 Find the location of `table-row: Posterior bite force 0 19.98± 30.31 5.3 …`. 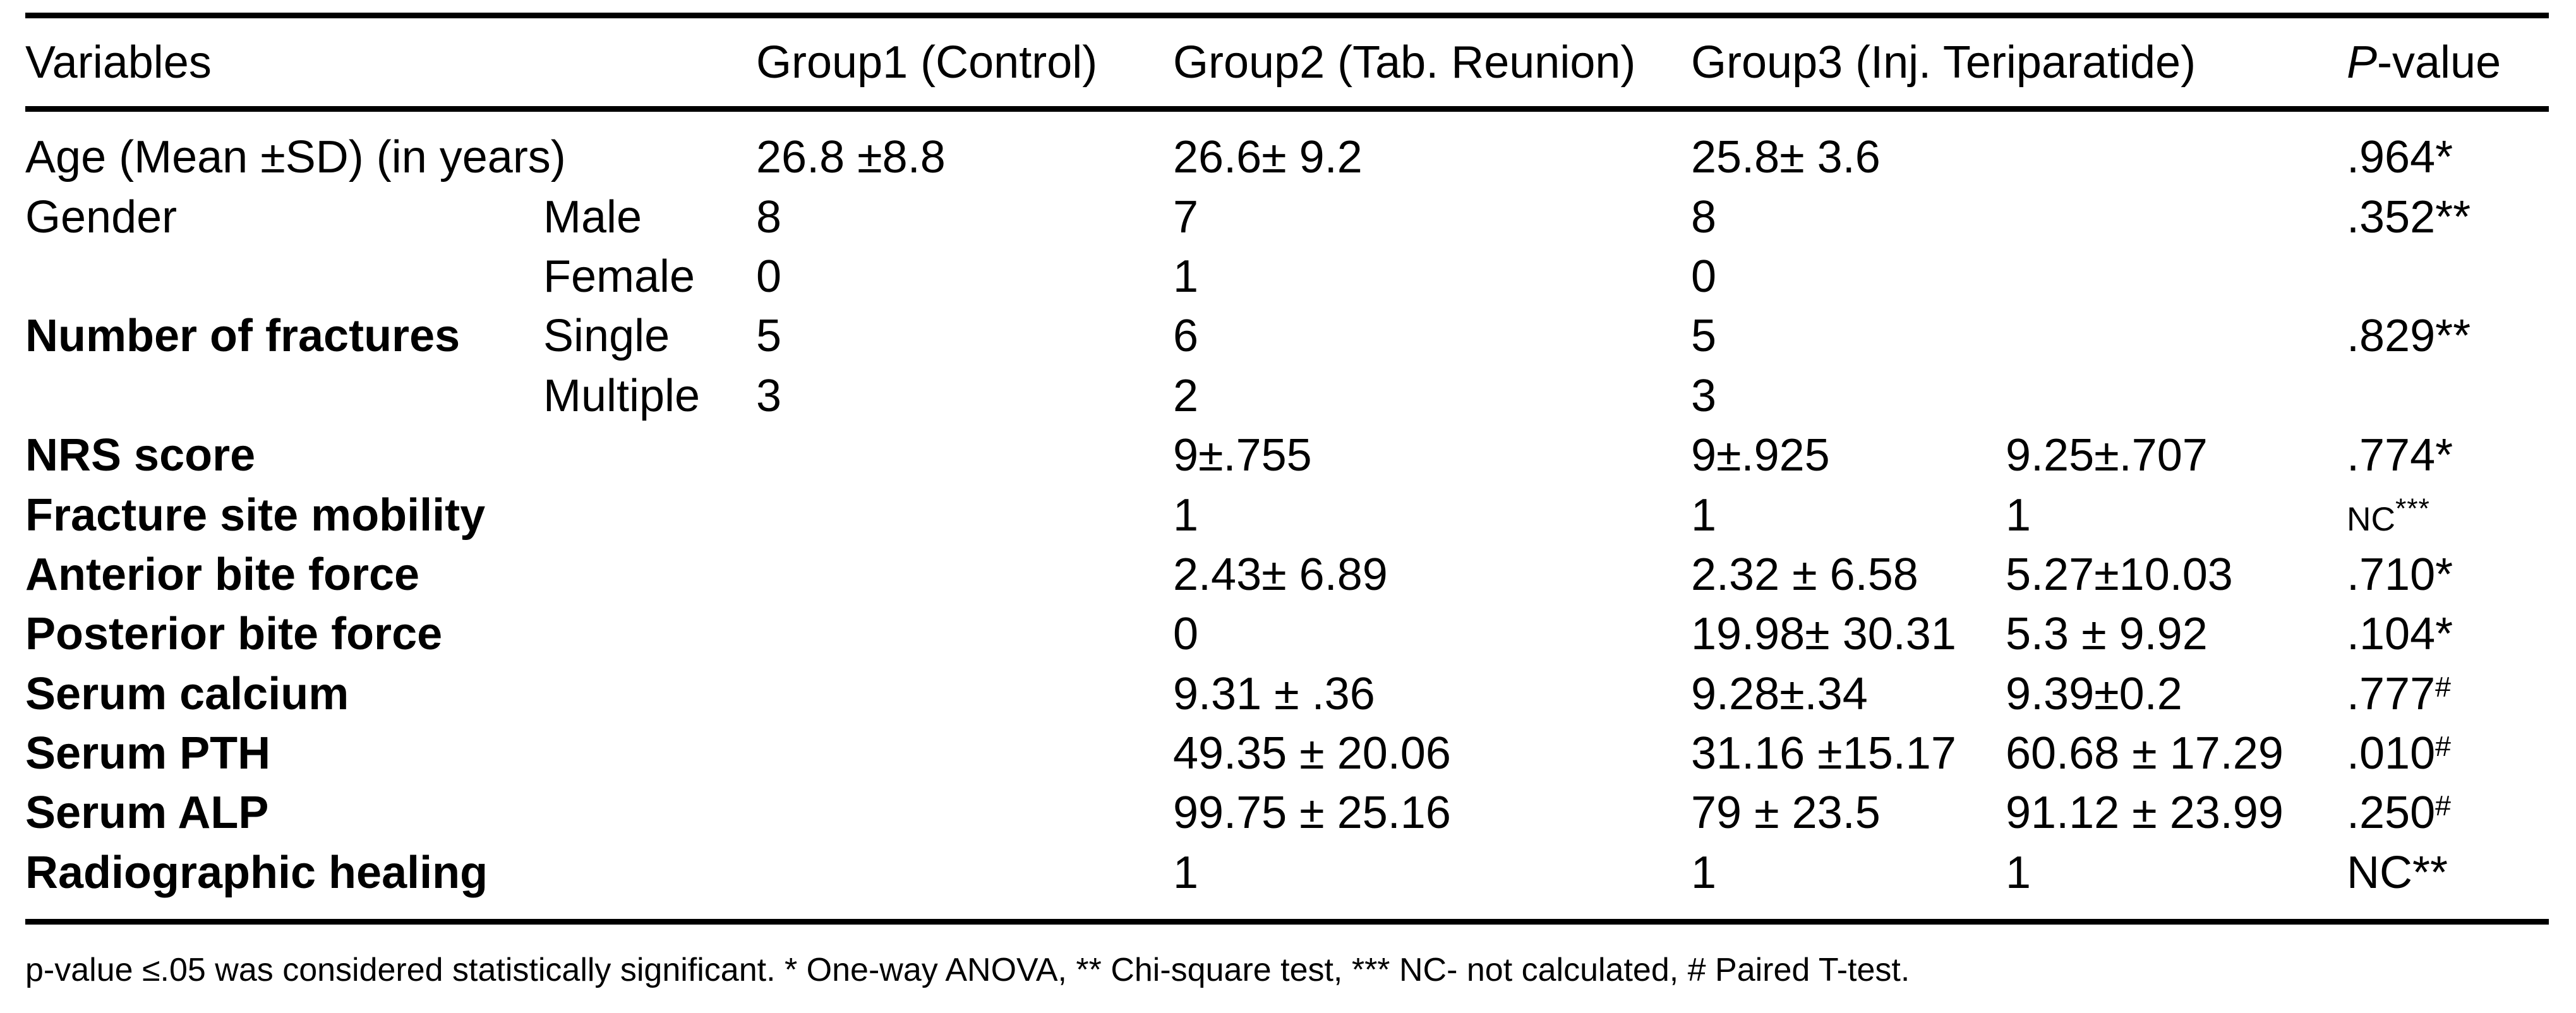

table-row: Posterior bite force 0 19.98± 30.31 5.3 … is located at coordinates (1287, 634).